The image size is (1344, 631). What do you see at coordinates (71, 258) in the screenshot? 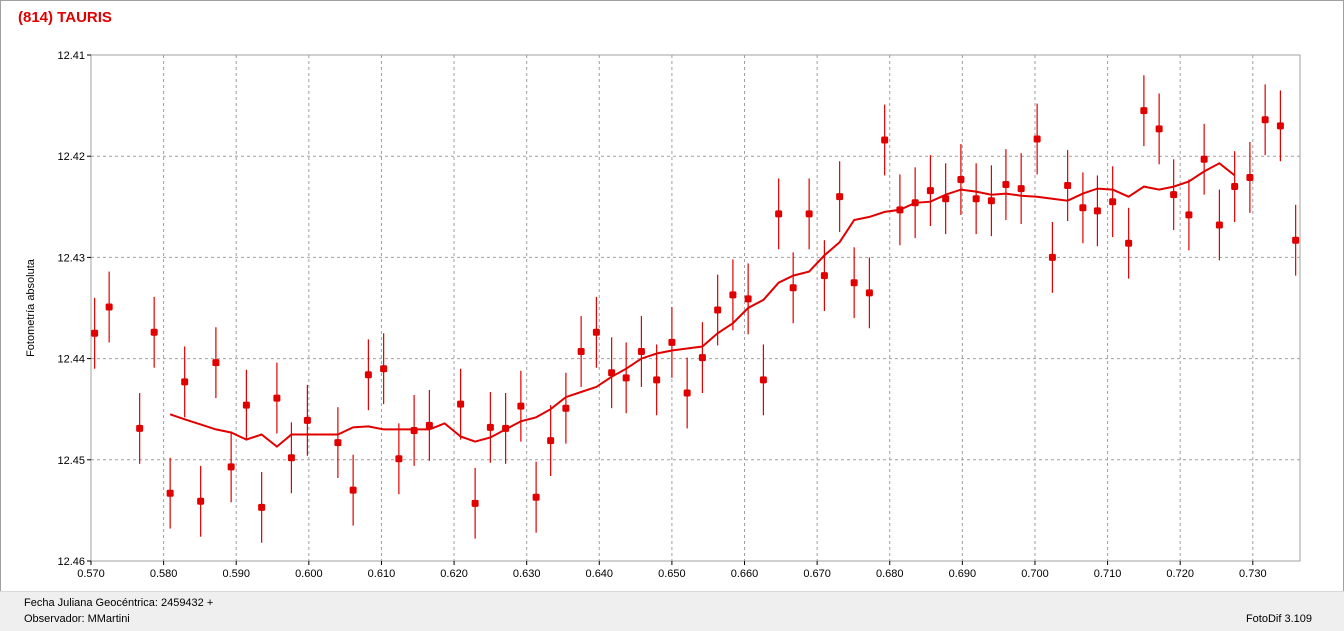
I see `y-tick-label: 12.43` at bounding box center [71, 258].